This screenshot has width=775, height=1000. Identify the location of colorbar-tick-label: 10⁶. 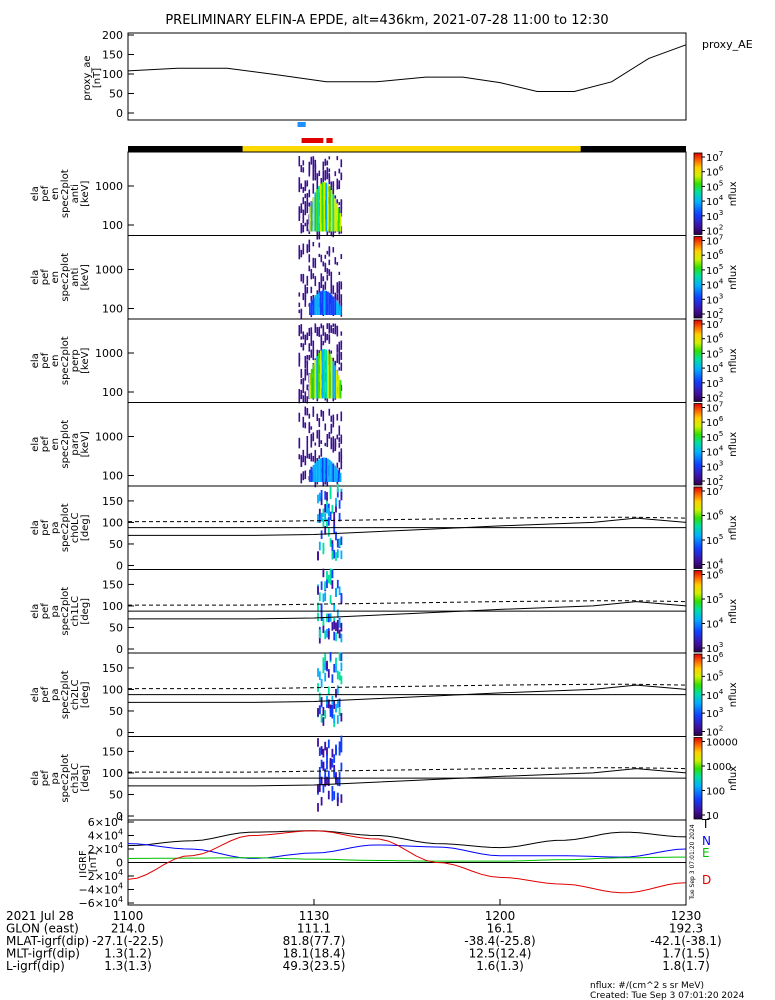
(715, 254).